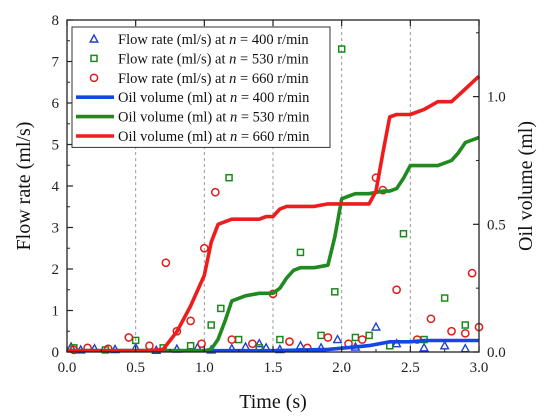  I want to click on y2-axis-title: Oil volume (ml), so click(526, 186).